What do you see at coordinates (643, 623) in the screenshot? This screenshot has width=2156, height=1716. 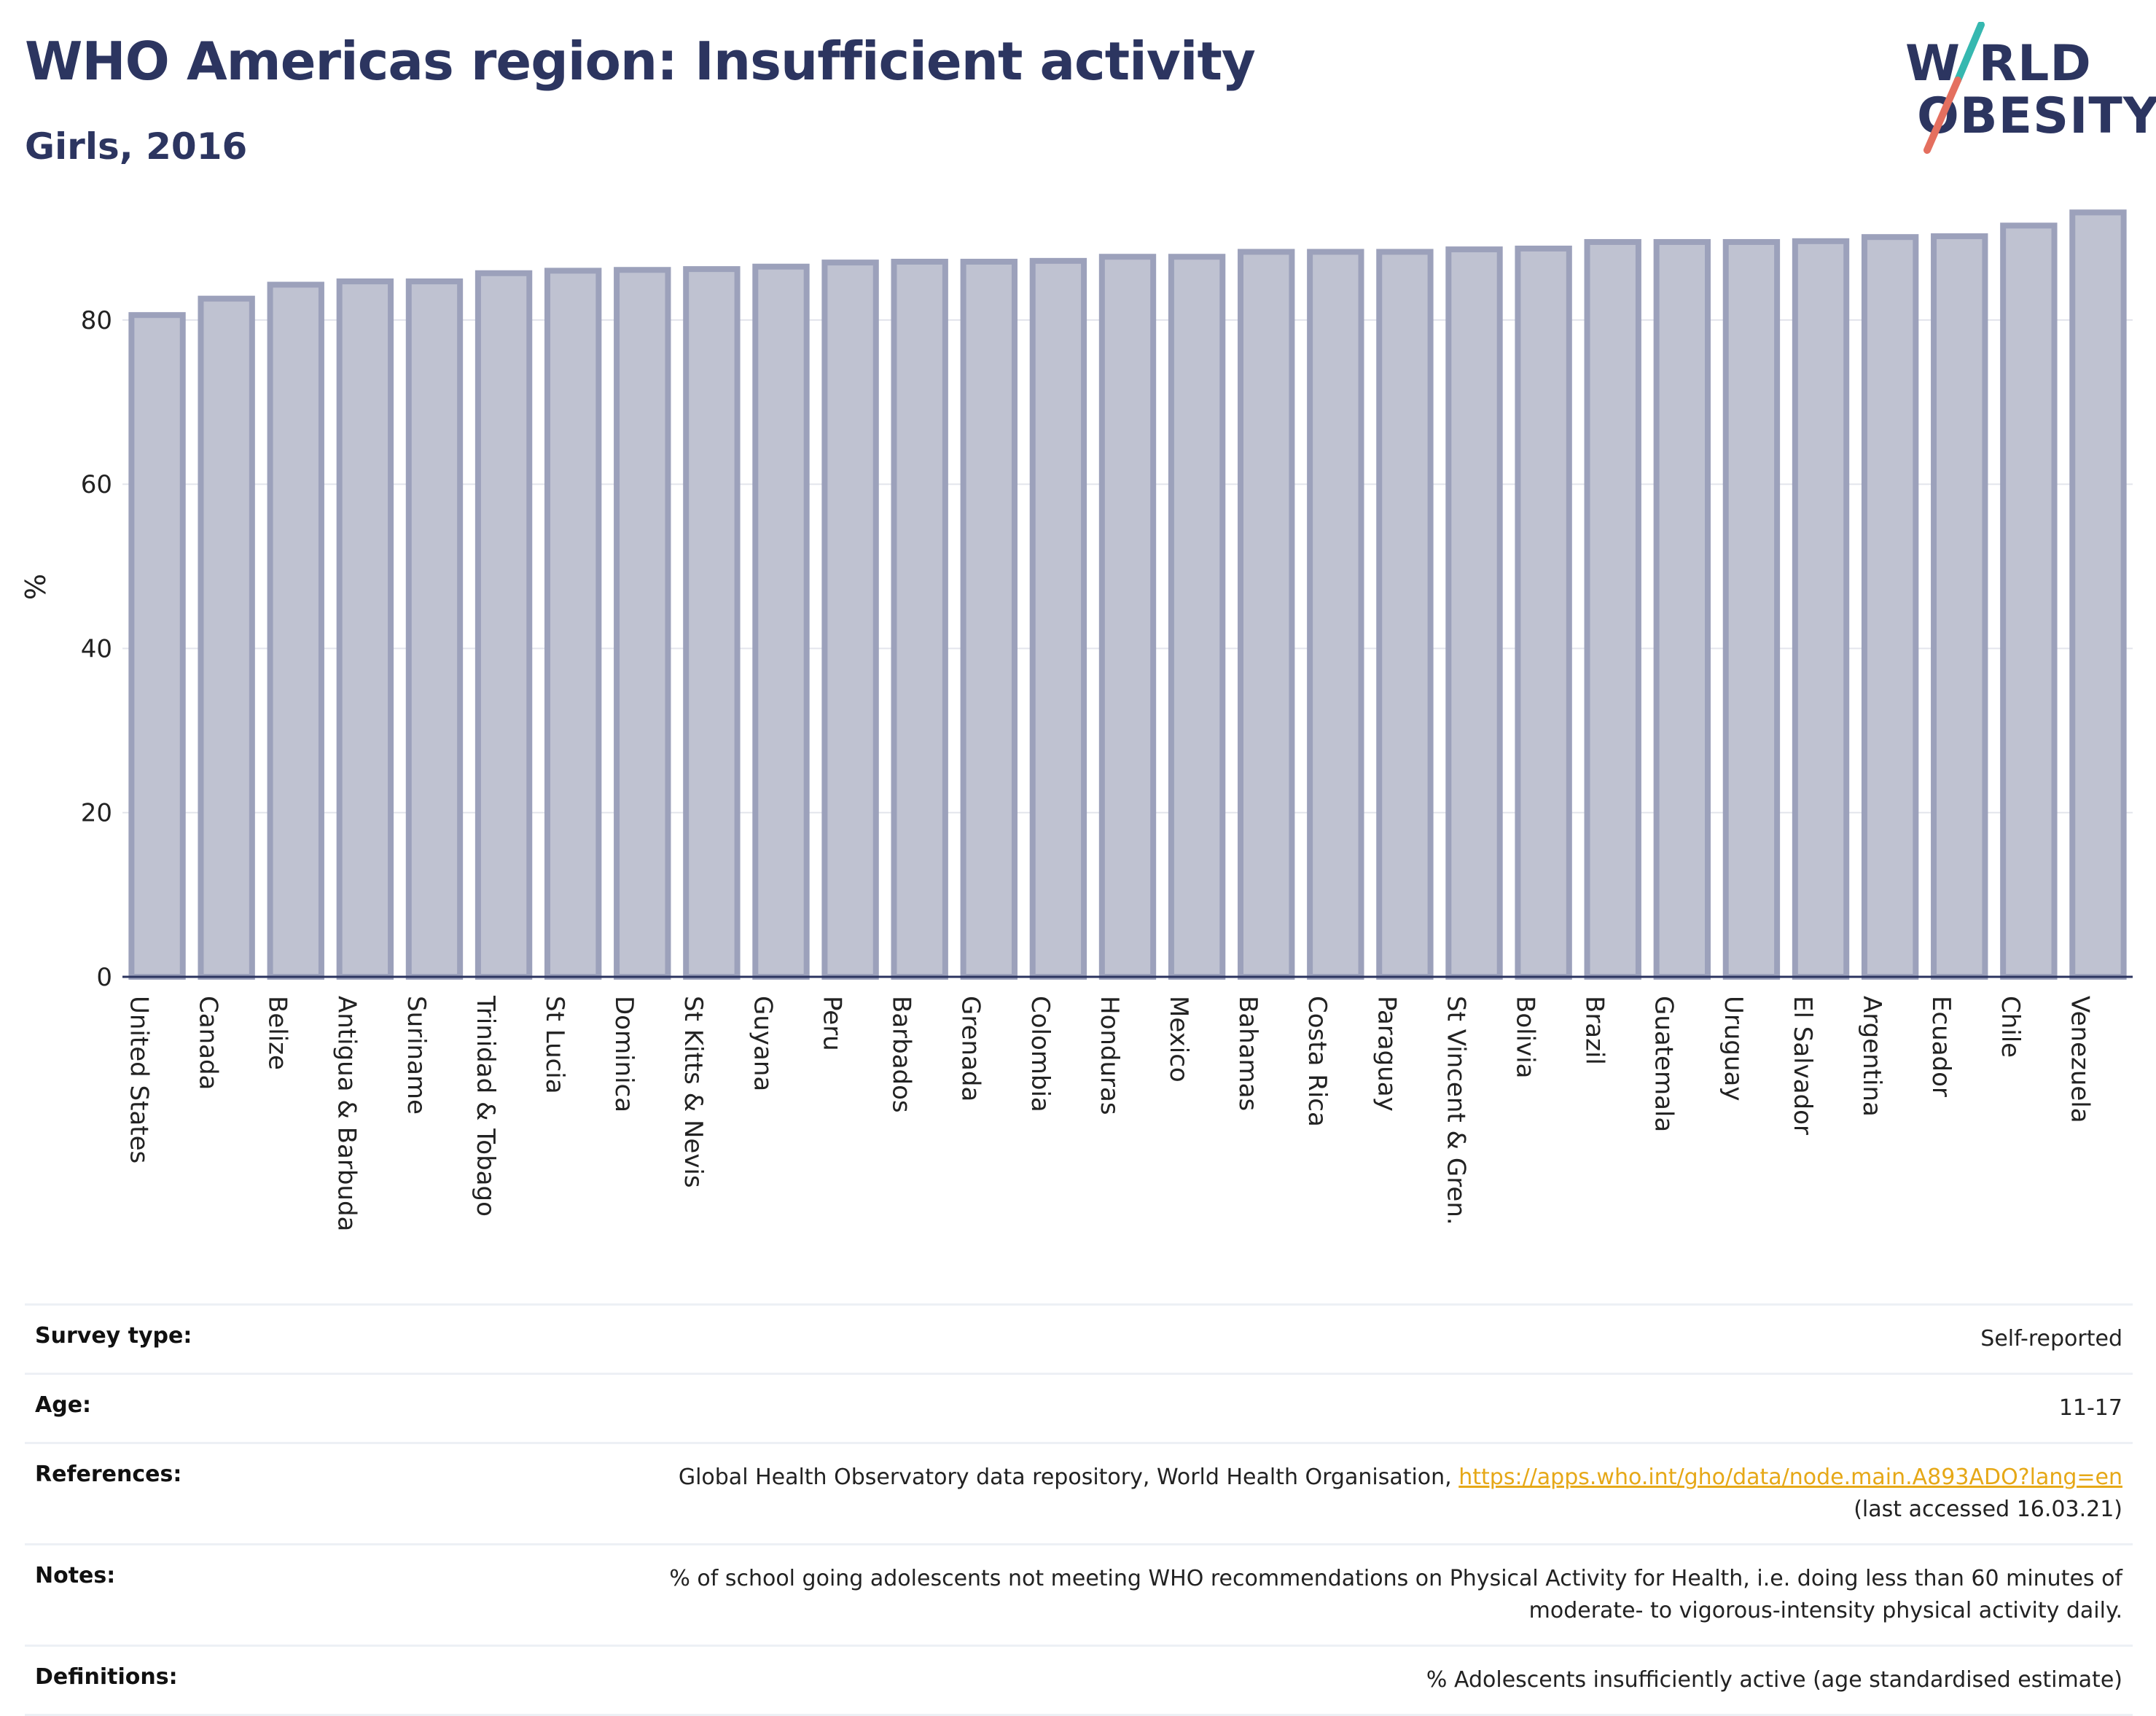 I see `bar-dominica` at bounding box center [643, 623].